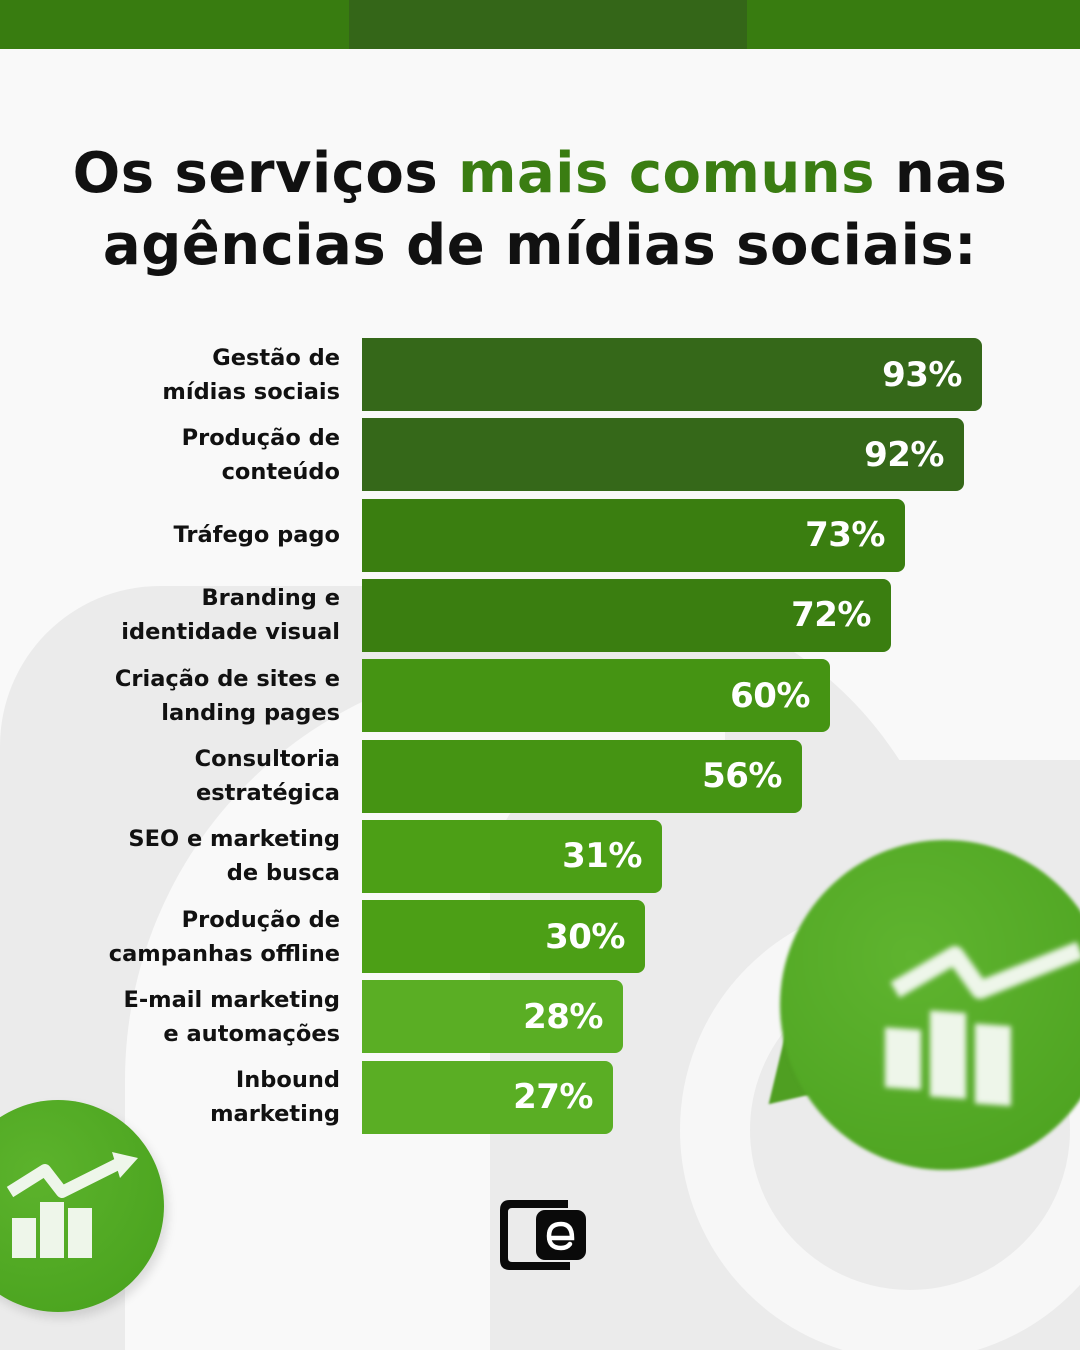 Image resolution: width=1080 pixels, height=1350 pixels. I want to click on bar-label-line2: estratégica, so click(267, 793).